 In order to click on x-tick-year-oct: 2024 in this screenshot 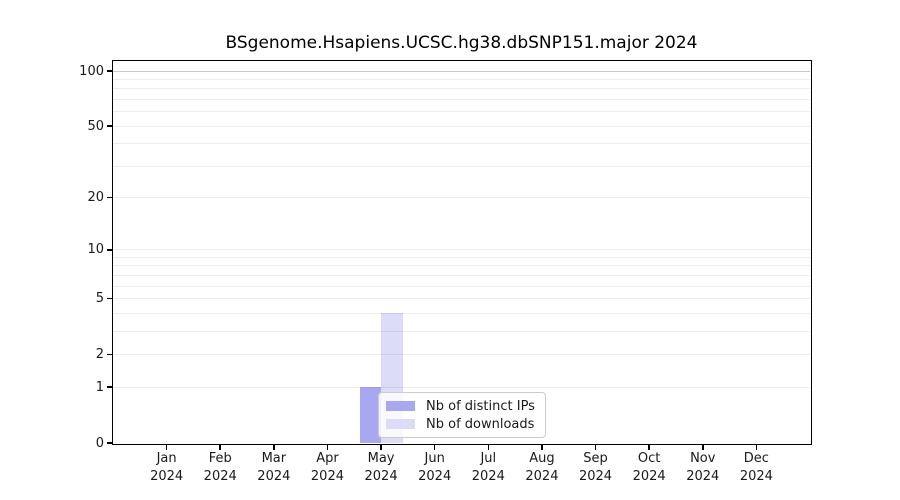, I will do `click(649, 476)`.